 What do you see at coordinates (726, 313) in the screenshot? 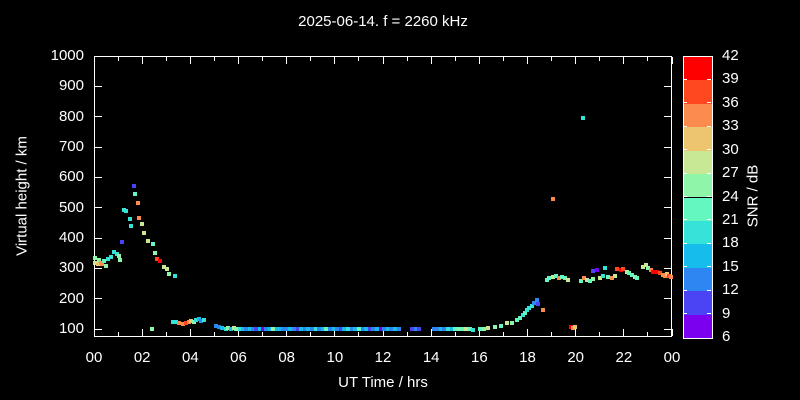
I see `colorbar-tick-label: 9` at bounding box center [726, 313].